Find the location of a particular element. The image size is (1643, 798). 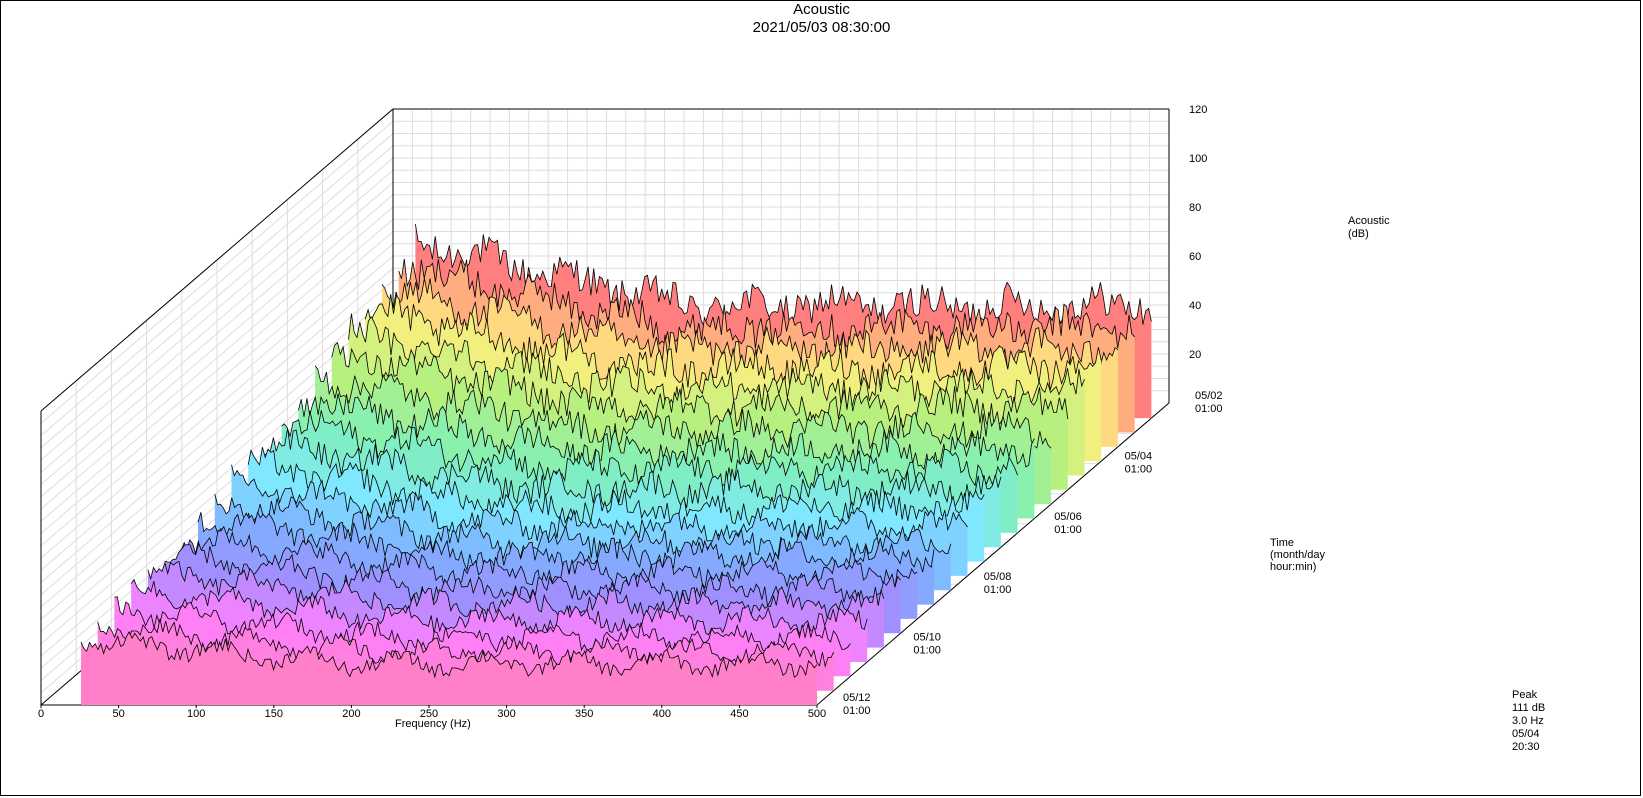

spectrum-fill is located at coordinates (449, 668).